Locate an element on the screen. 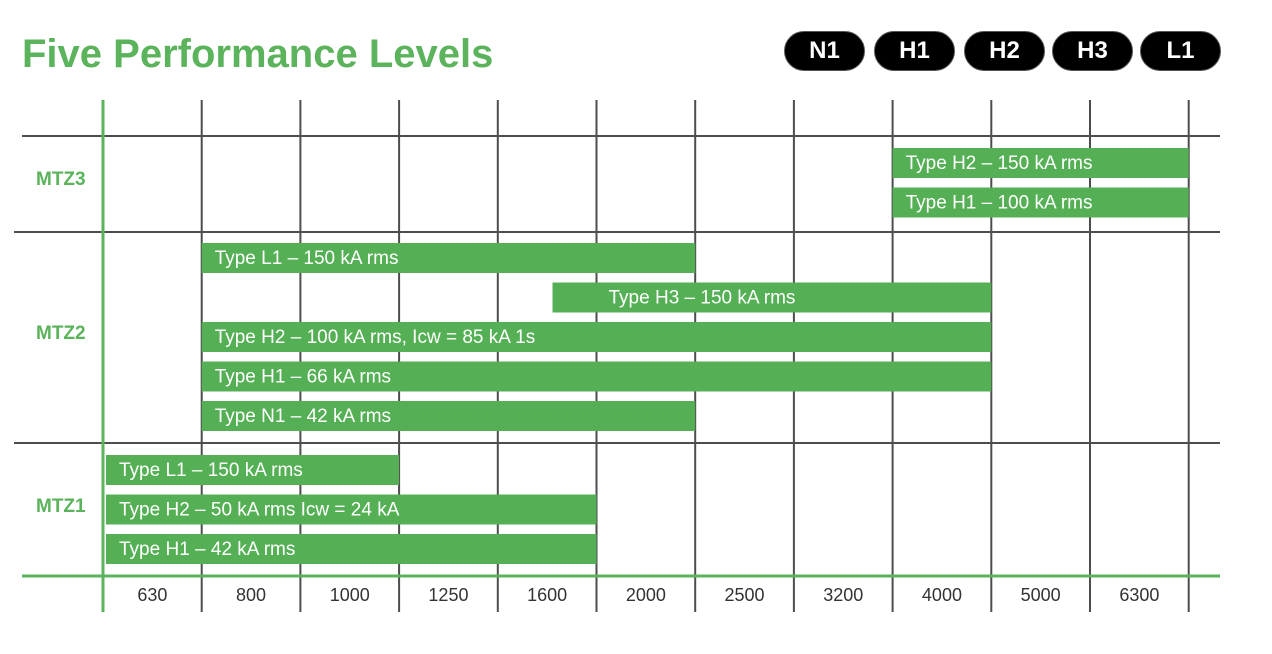 Image resolution: width=1272 pixels, height=654 pixels. x-tick-label: 1250 is located at coordinates (448, 595).